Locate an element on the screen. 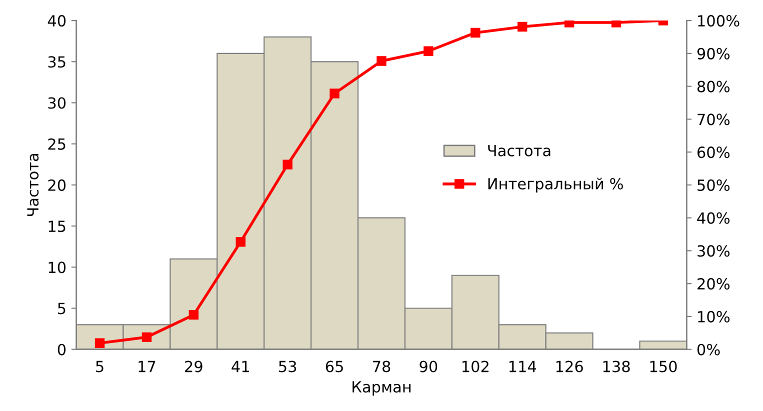 This screenshot has width=763, height=411. y2-tick-label: 40% is located at coordinates (713, 218).